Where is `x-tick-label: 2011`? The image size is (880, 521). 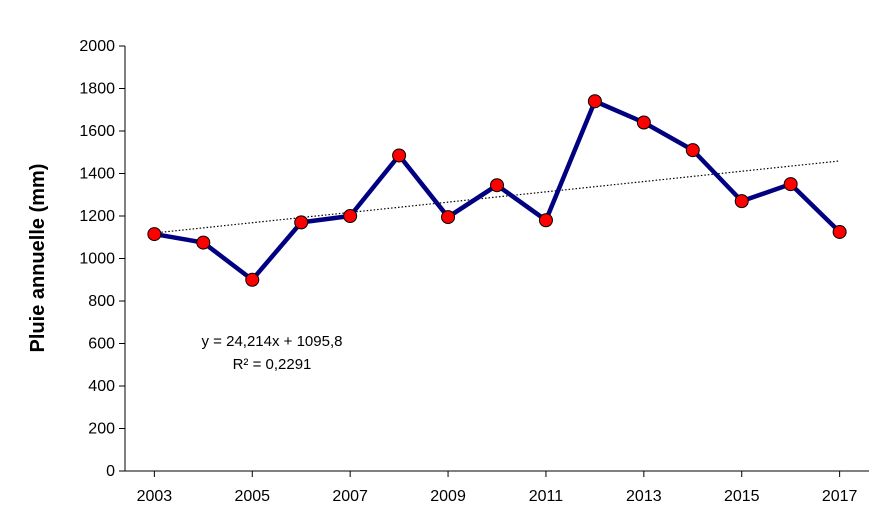 x-tick-label: 2011 is located at coordinates (546, 496).